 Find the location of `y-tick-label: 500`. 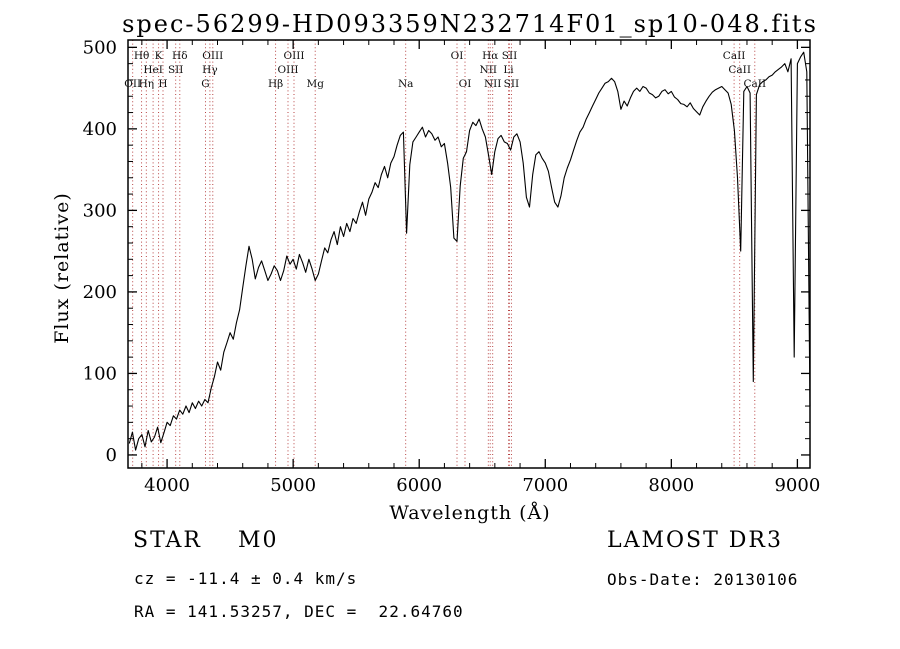

y-tick-label: 500 is located at coordinates (100, 47).